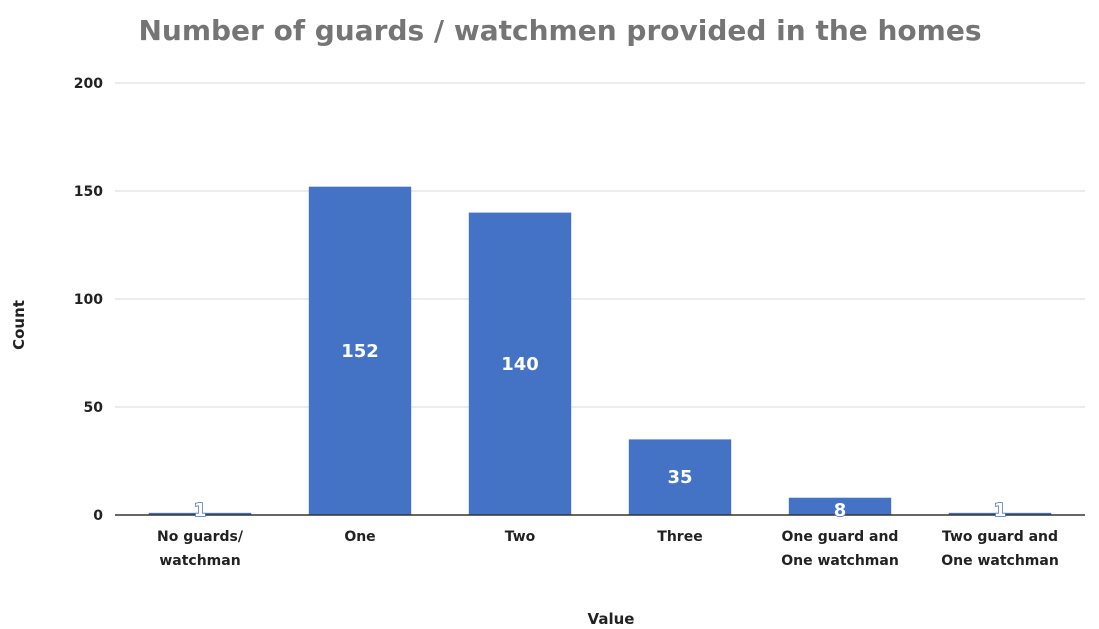 The image size is (1099, 629). Describe the element at coordinates (19, 325) in the screenshot. I see `y-axis-title: Count` at that location.